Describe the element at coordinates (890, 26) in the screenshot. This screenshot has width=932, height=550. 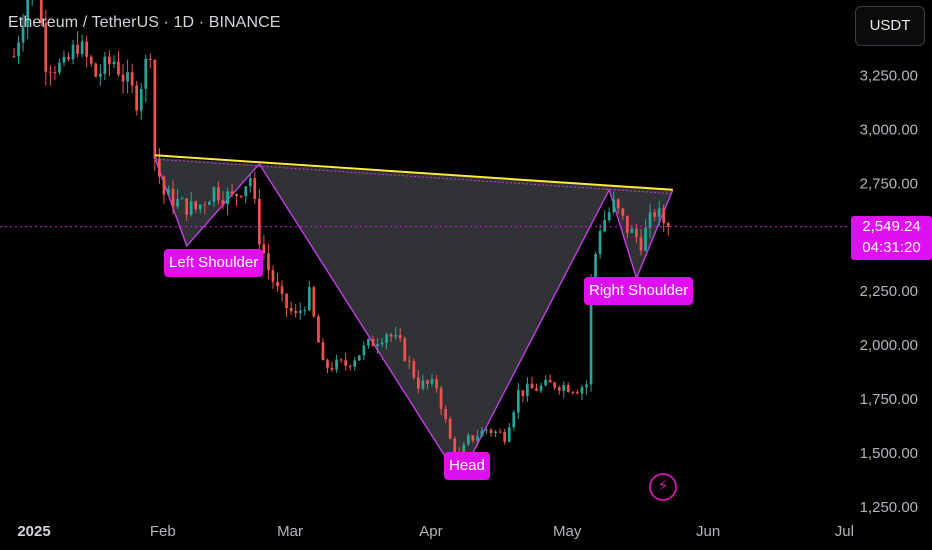
I see `currency-button: USDT` at that location.